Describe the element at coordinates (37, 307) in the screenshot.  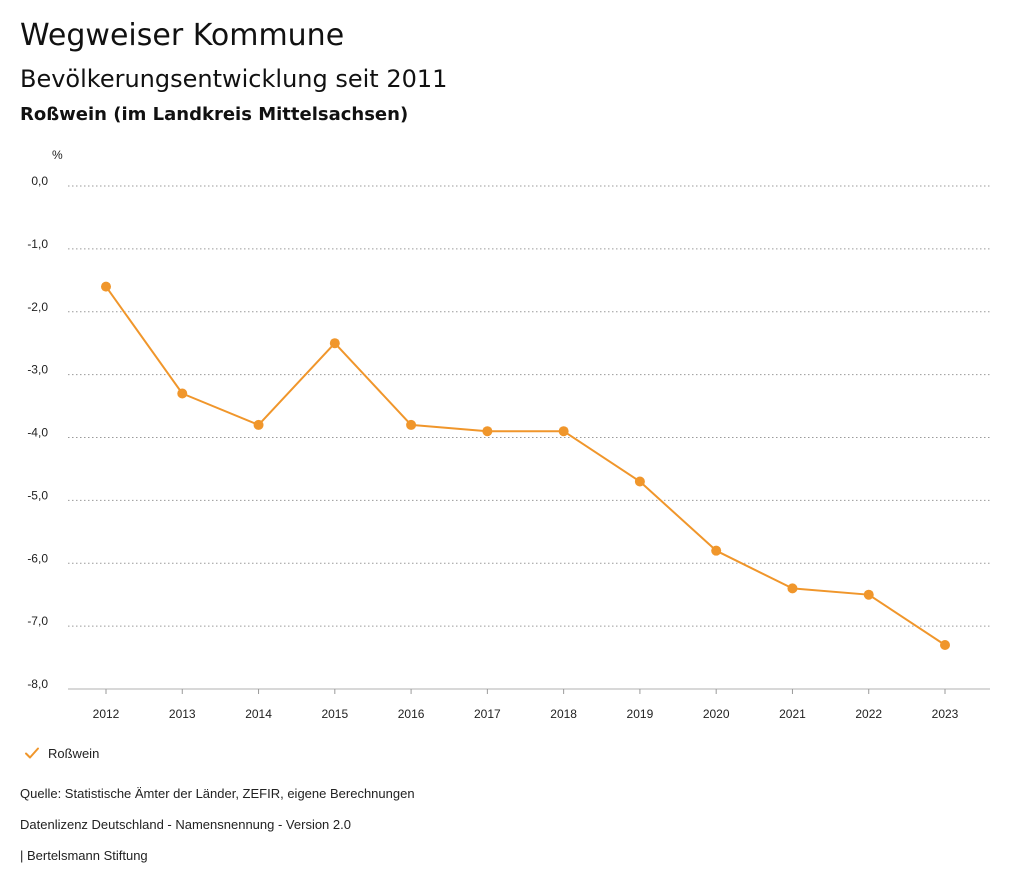
I see `y-tick-label: -2,0` at that location.